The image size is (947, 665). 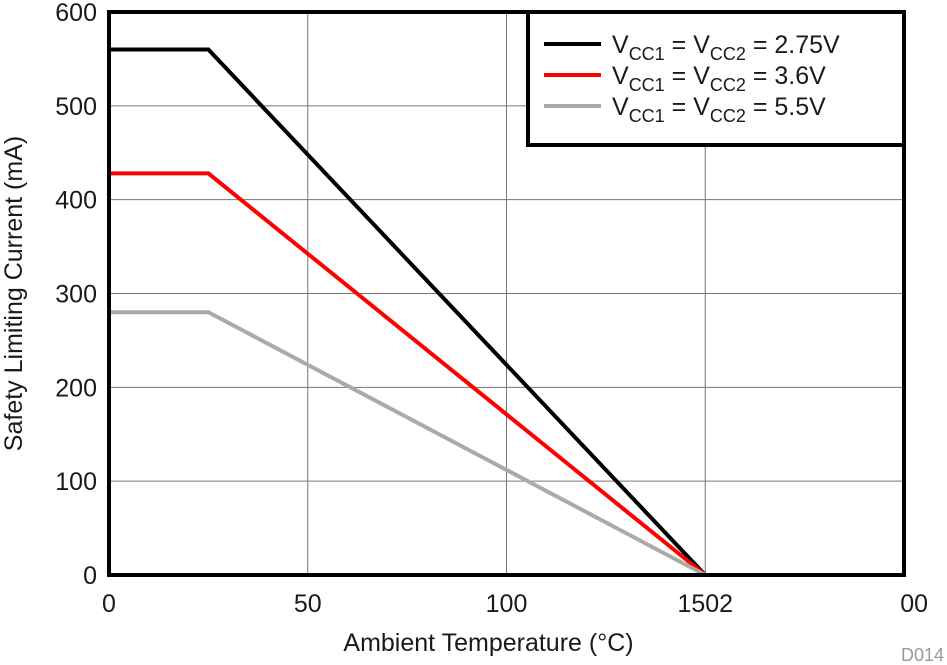 I want to click on x-axis-label: Ambient Temperature (°C), so click(x=488, y=643).